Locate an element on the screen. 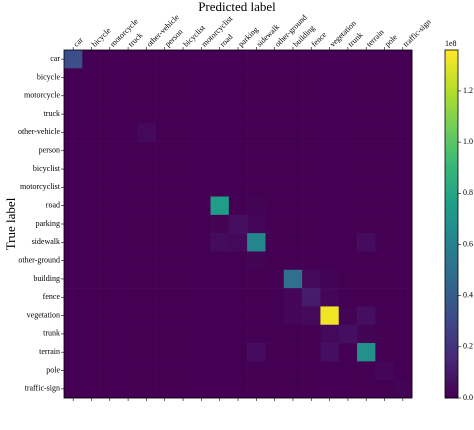 The height and width of the screenshot is (430, 474). x-tick-label: car is located at coordinates (79, 42).